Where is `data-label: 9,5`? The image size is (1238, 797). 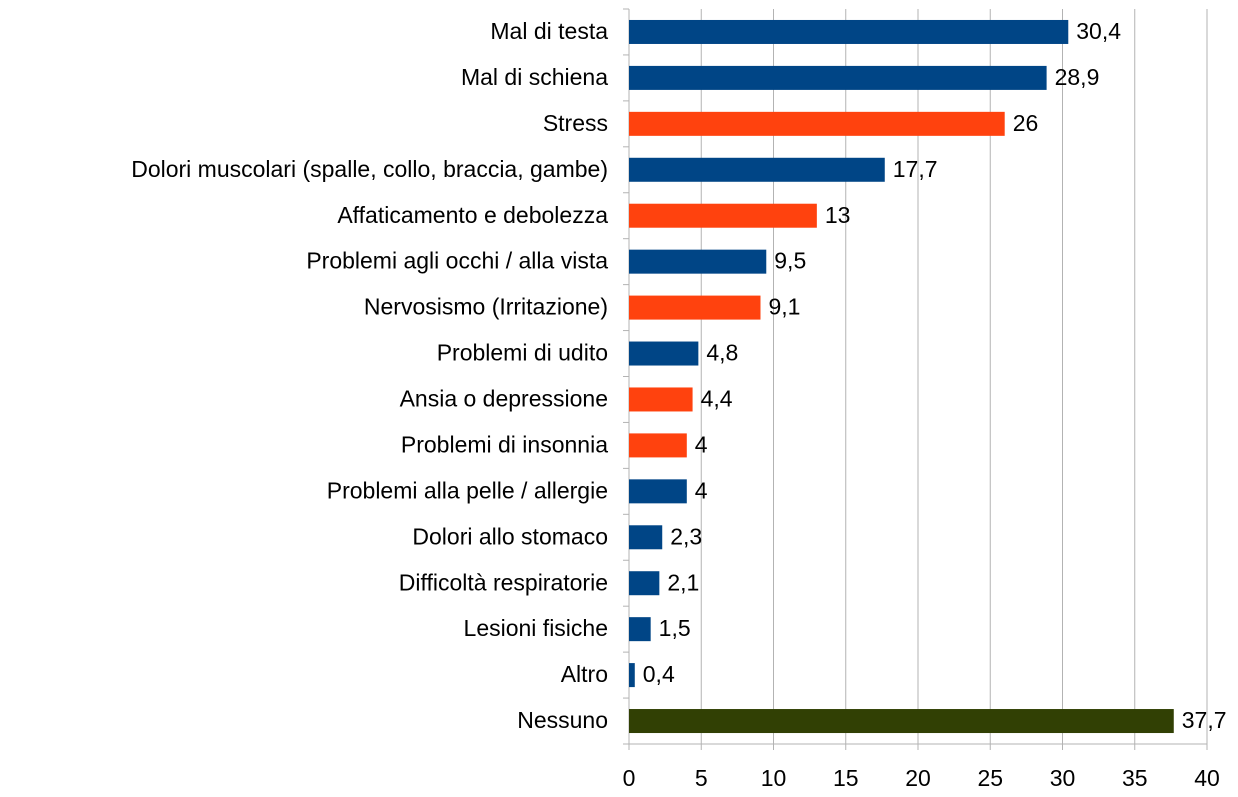
data-label: 9,5 is located at coordinates (790, 261).